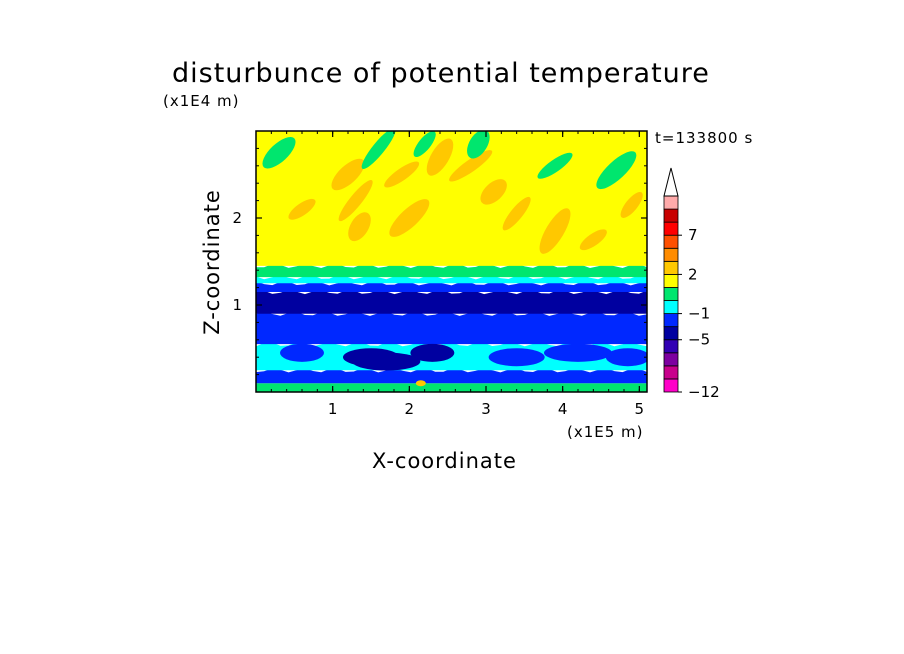  Describe the element at coordinates (693, 274) in the screenshot. I see `colorbar-tick-label: 2` at that location.